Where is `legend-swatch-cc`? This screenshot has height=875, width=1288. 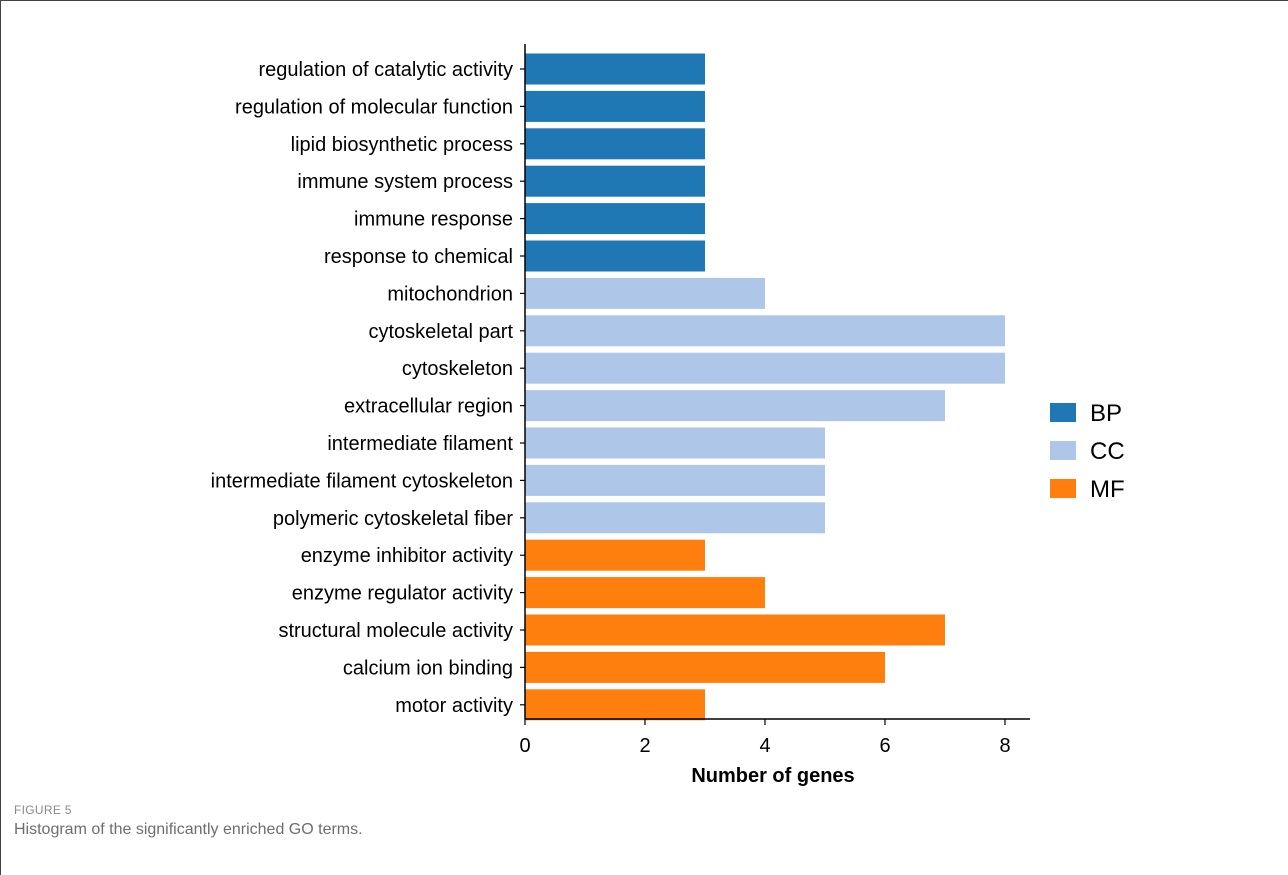
legend-swatch-cc is located at coordinates (1063, 450).